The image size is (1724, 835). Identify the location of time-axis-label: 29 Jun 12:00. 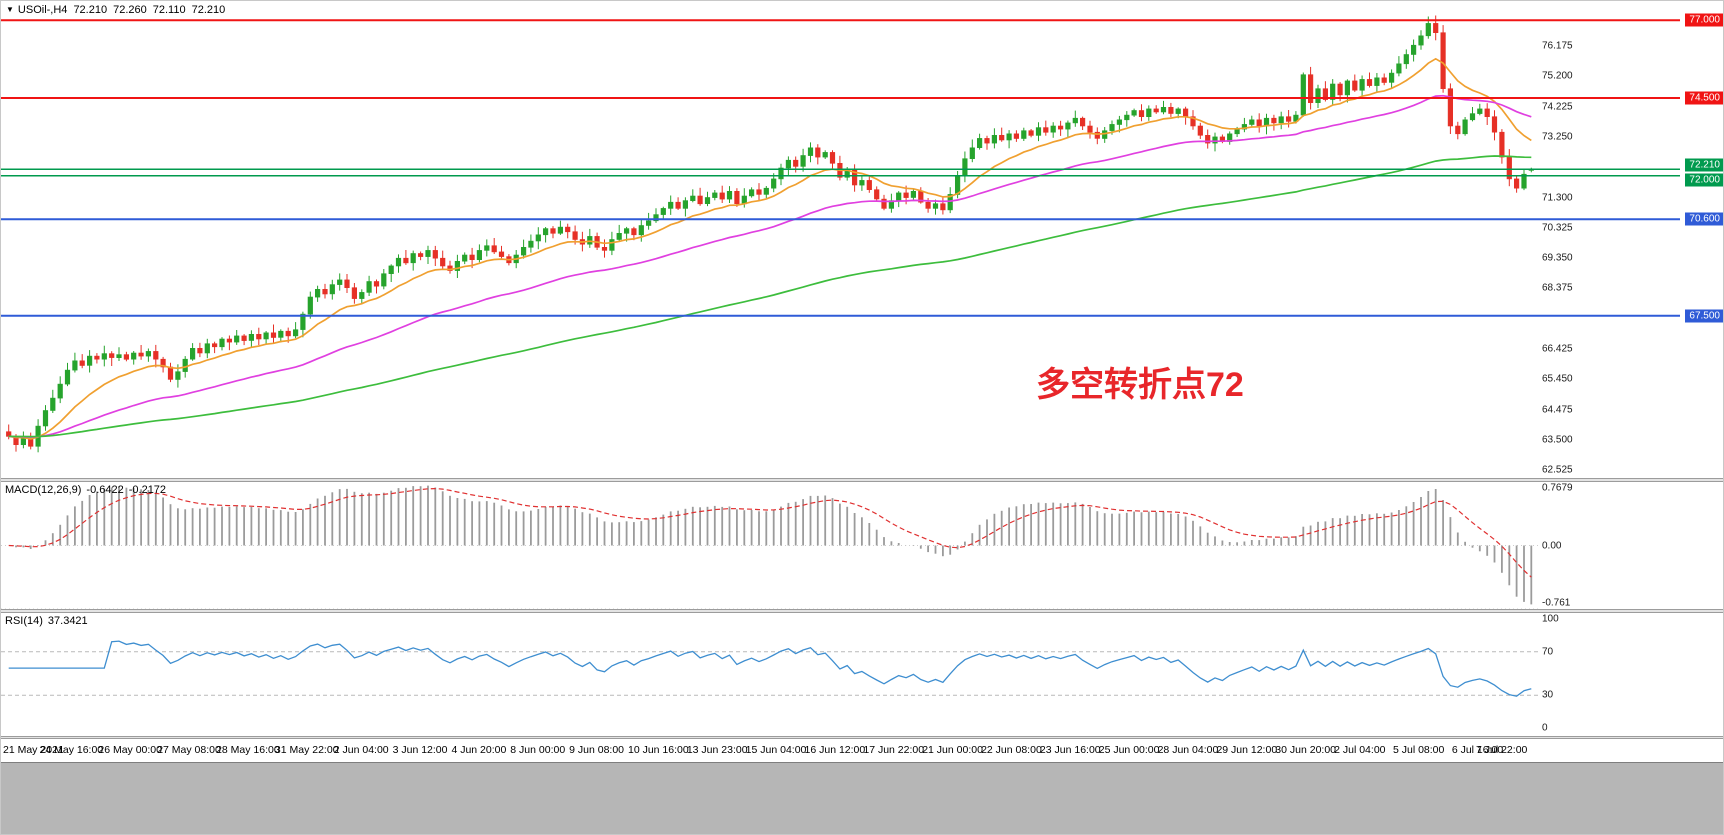
(1247, 750).